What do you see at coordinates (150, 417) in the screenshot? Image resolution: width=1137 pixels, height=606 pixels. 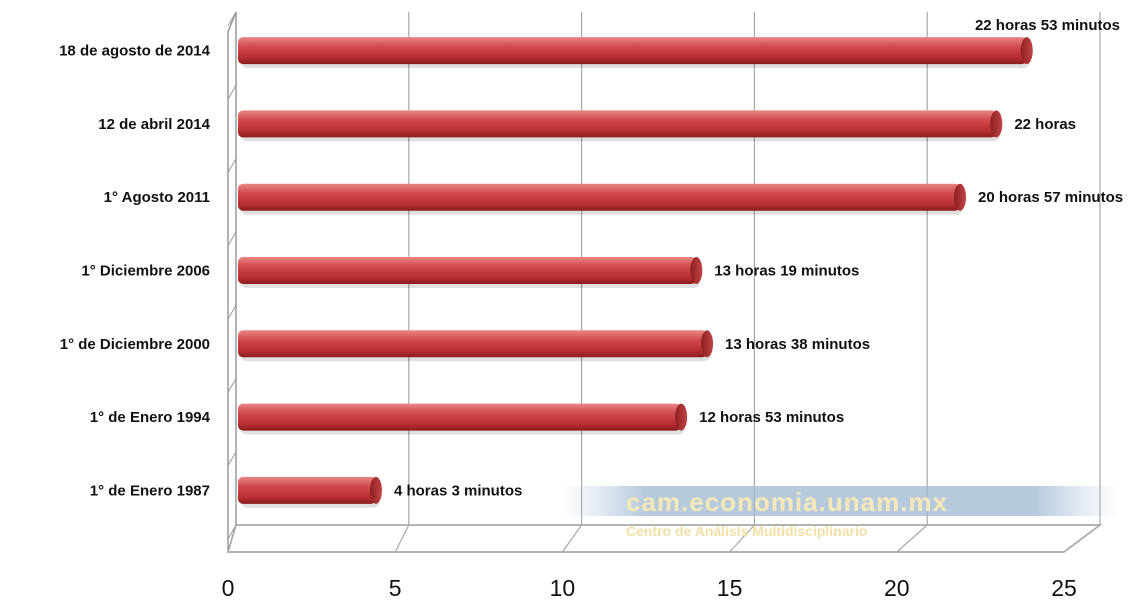 I see `category-label: 1° de Enero 1994` at bounding box center [150, 417].